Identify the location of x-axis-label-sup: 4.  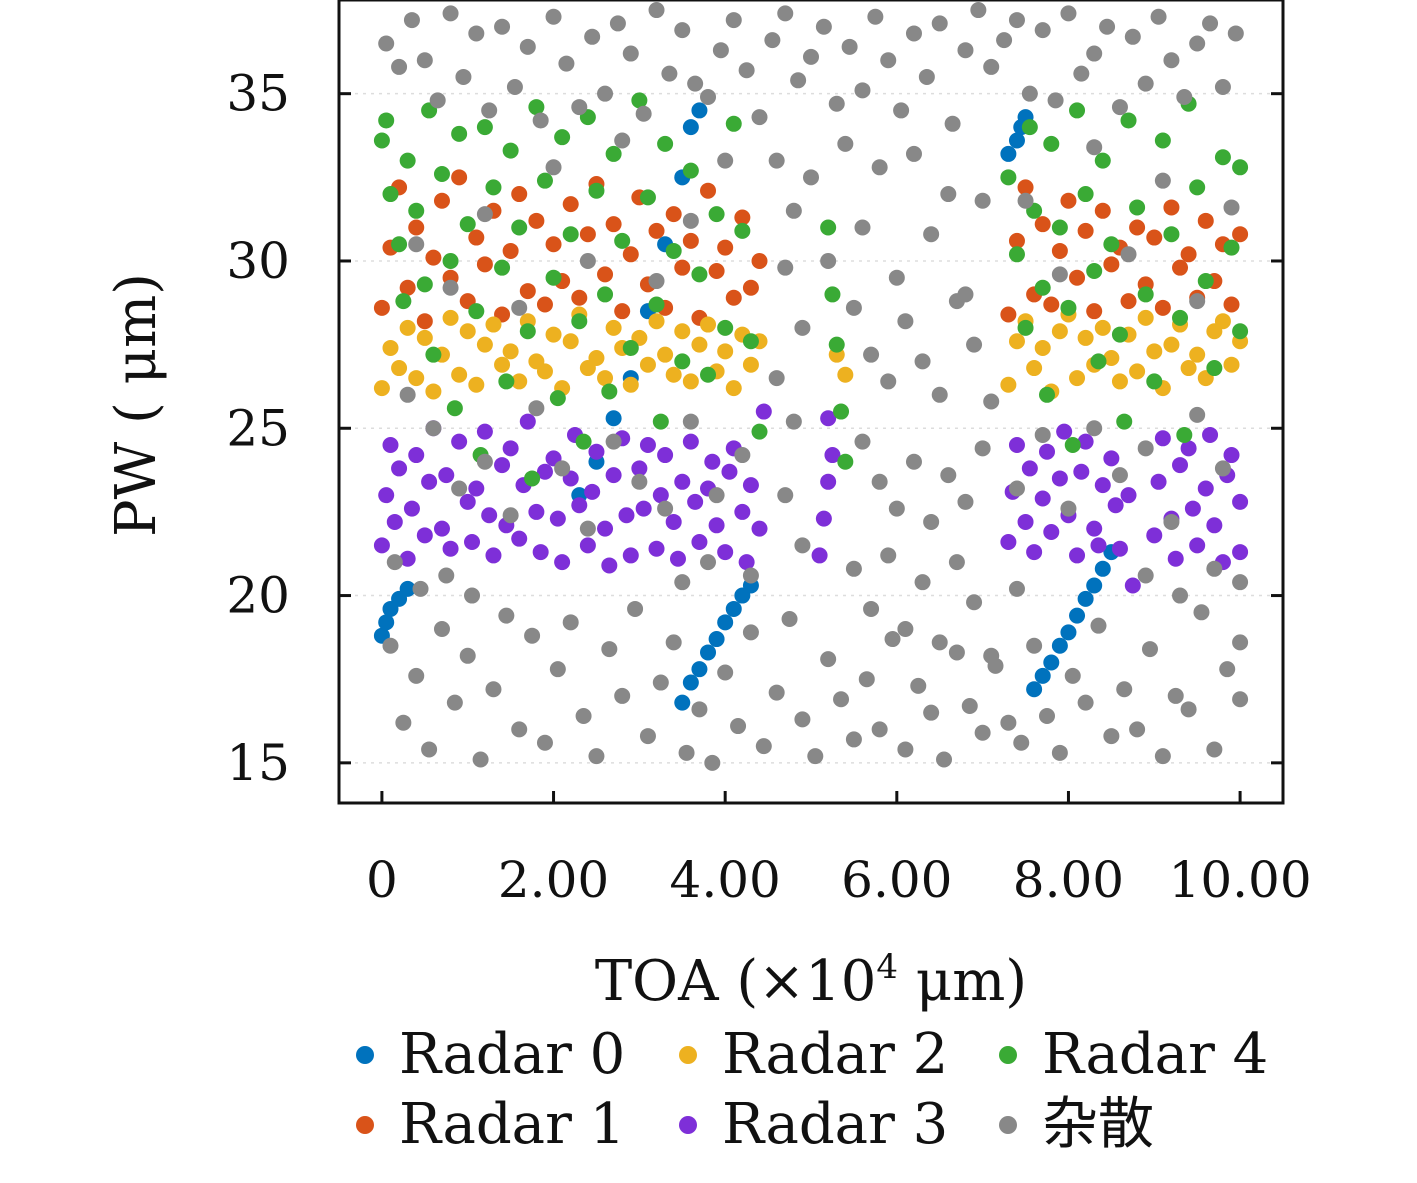
(887, 967).